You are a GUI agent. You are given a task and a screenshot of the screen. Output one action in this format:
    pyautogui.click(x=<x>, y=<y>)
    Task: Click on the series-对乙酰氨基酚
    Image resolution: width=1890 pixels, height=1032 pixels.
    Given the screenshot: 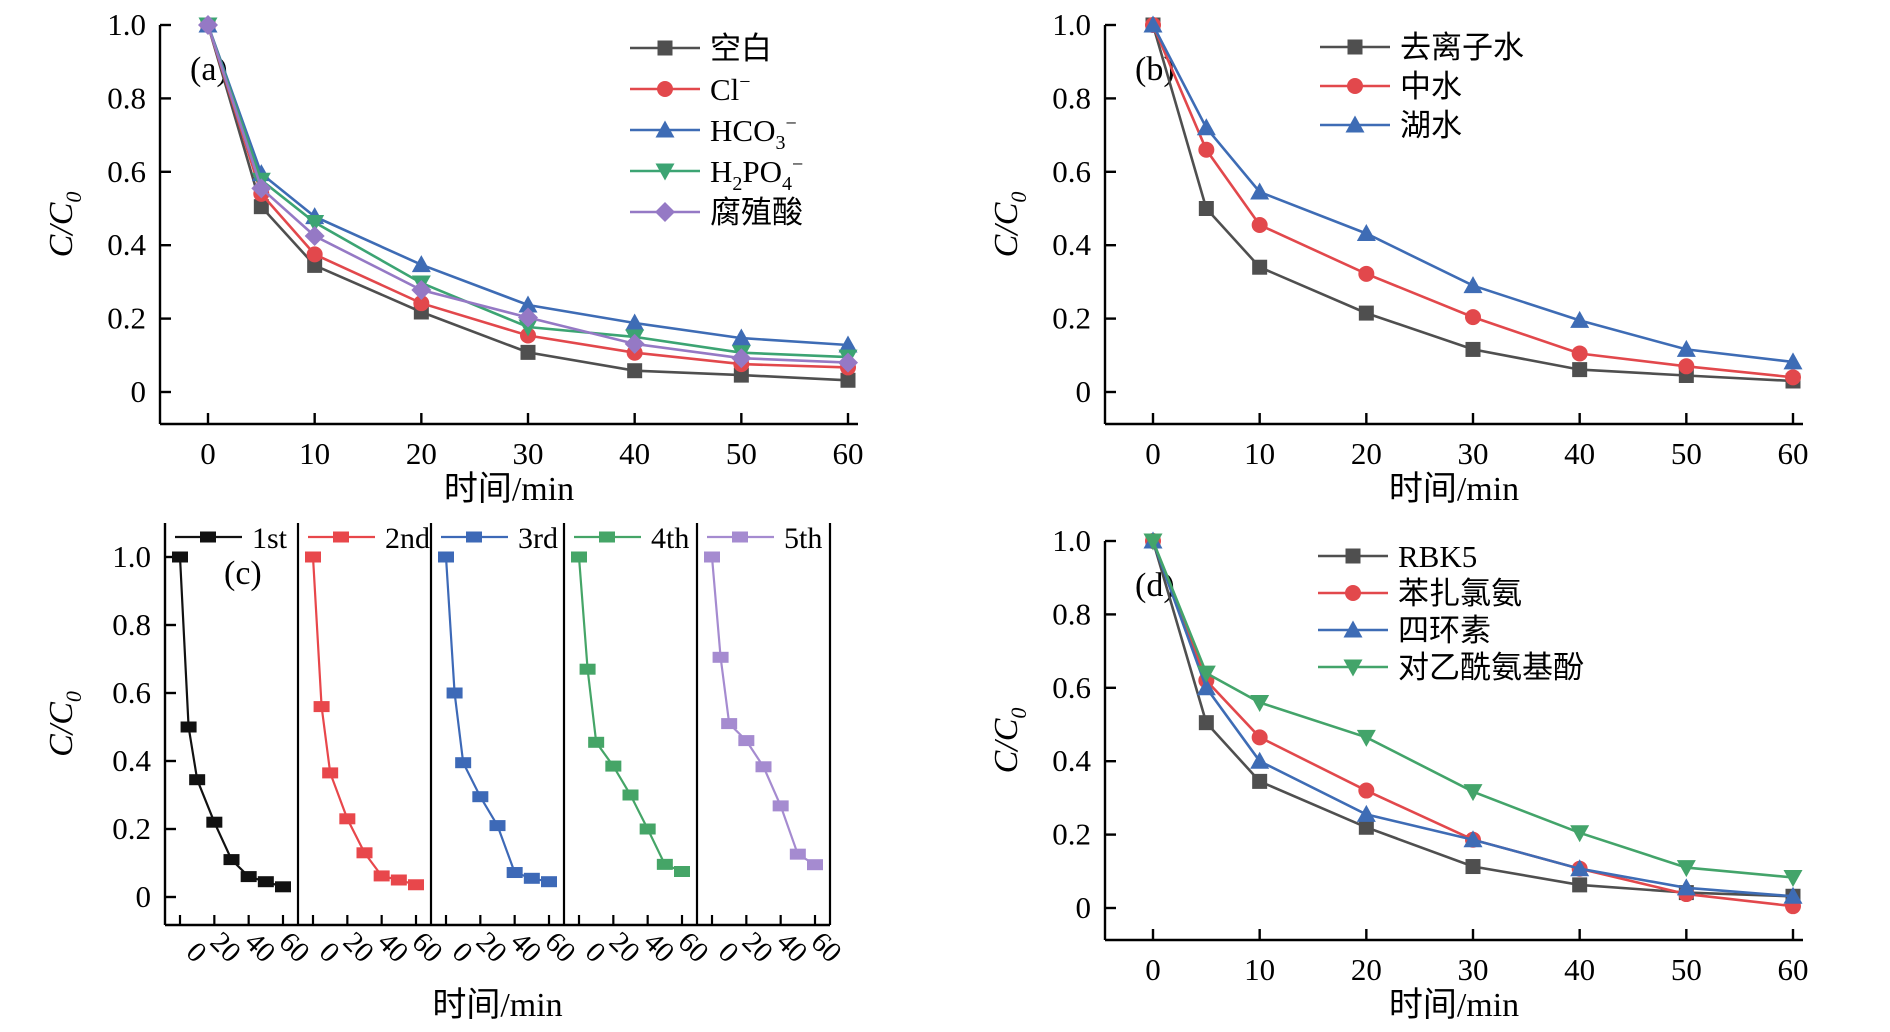 What is the action you would take?
    pyautogui.click(x=1473, y=710)
    